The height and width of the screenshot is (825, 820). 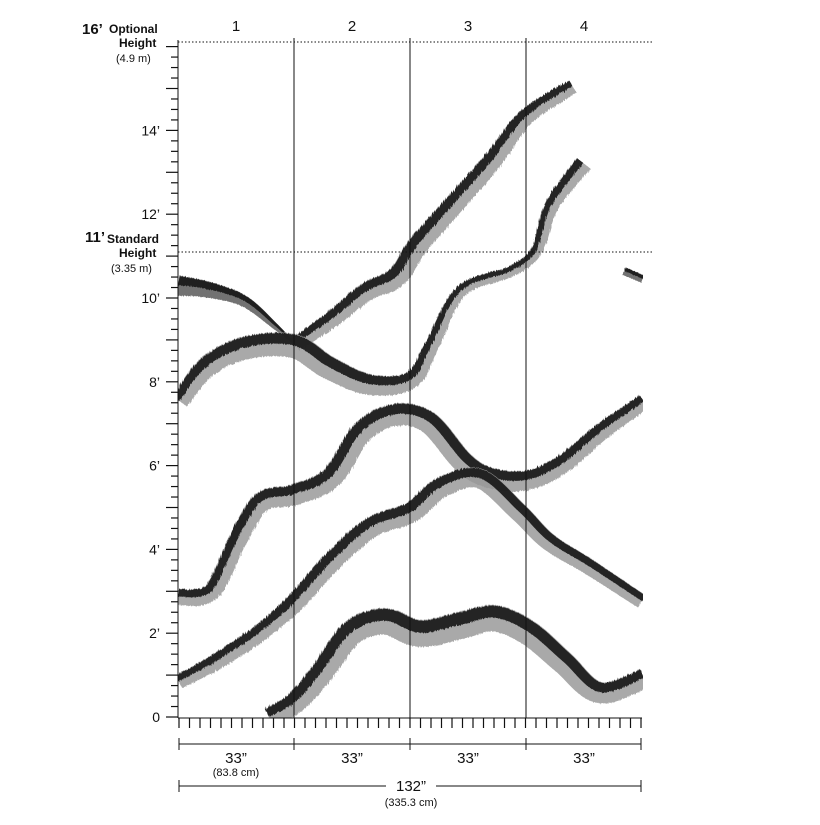 What do you see at coordinates (172, 379) in the screenshot?
I see `height-ruler` at bounding box center [172, 379].